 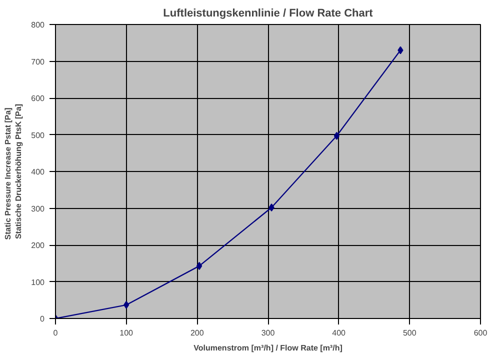 What do you see at coordinates (38, 25) in the screenshot?
I see `y-tick-label: 800` at bounding box center [38, 25].